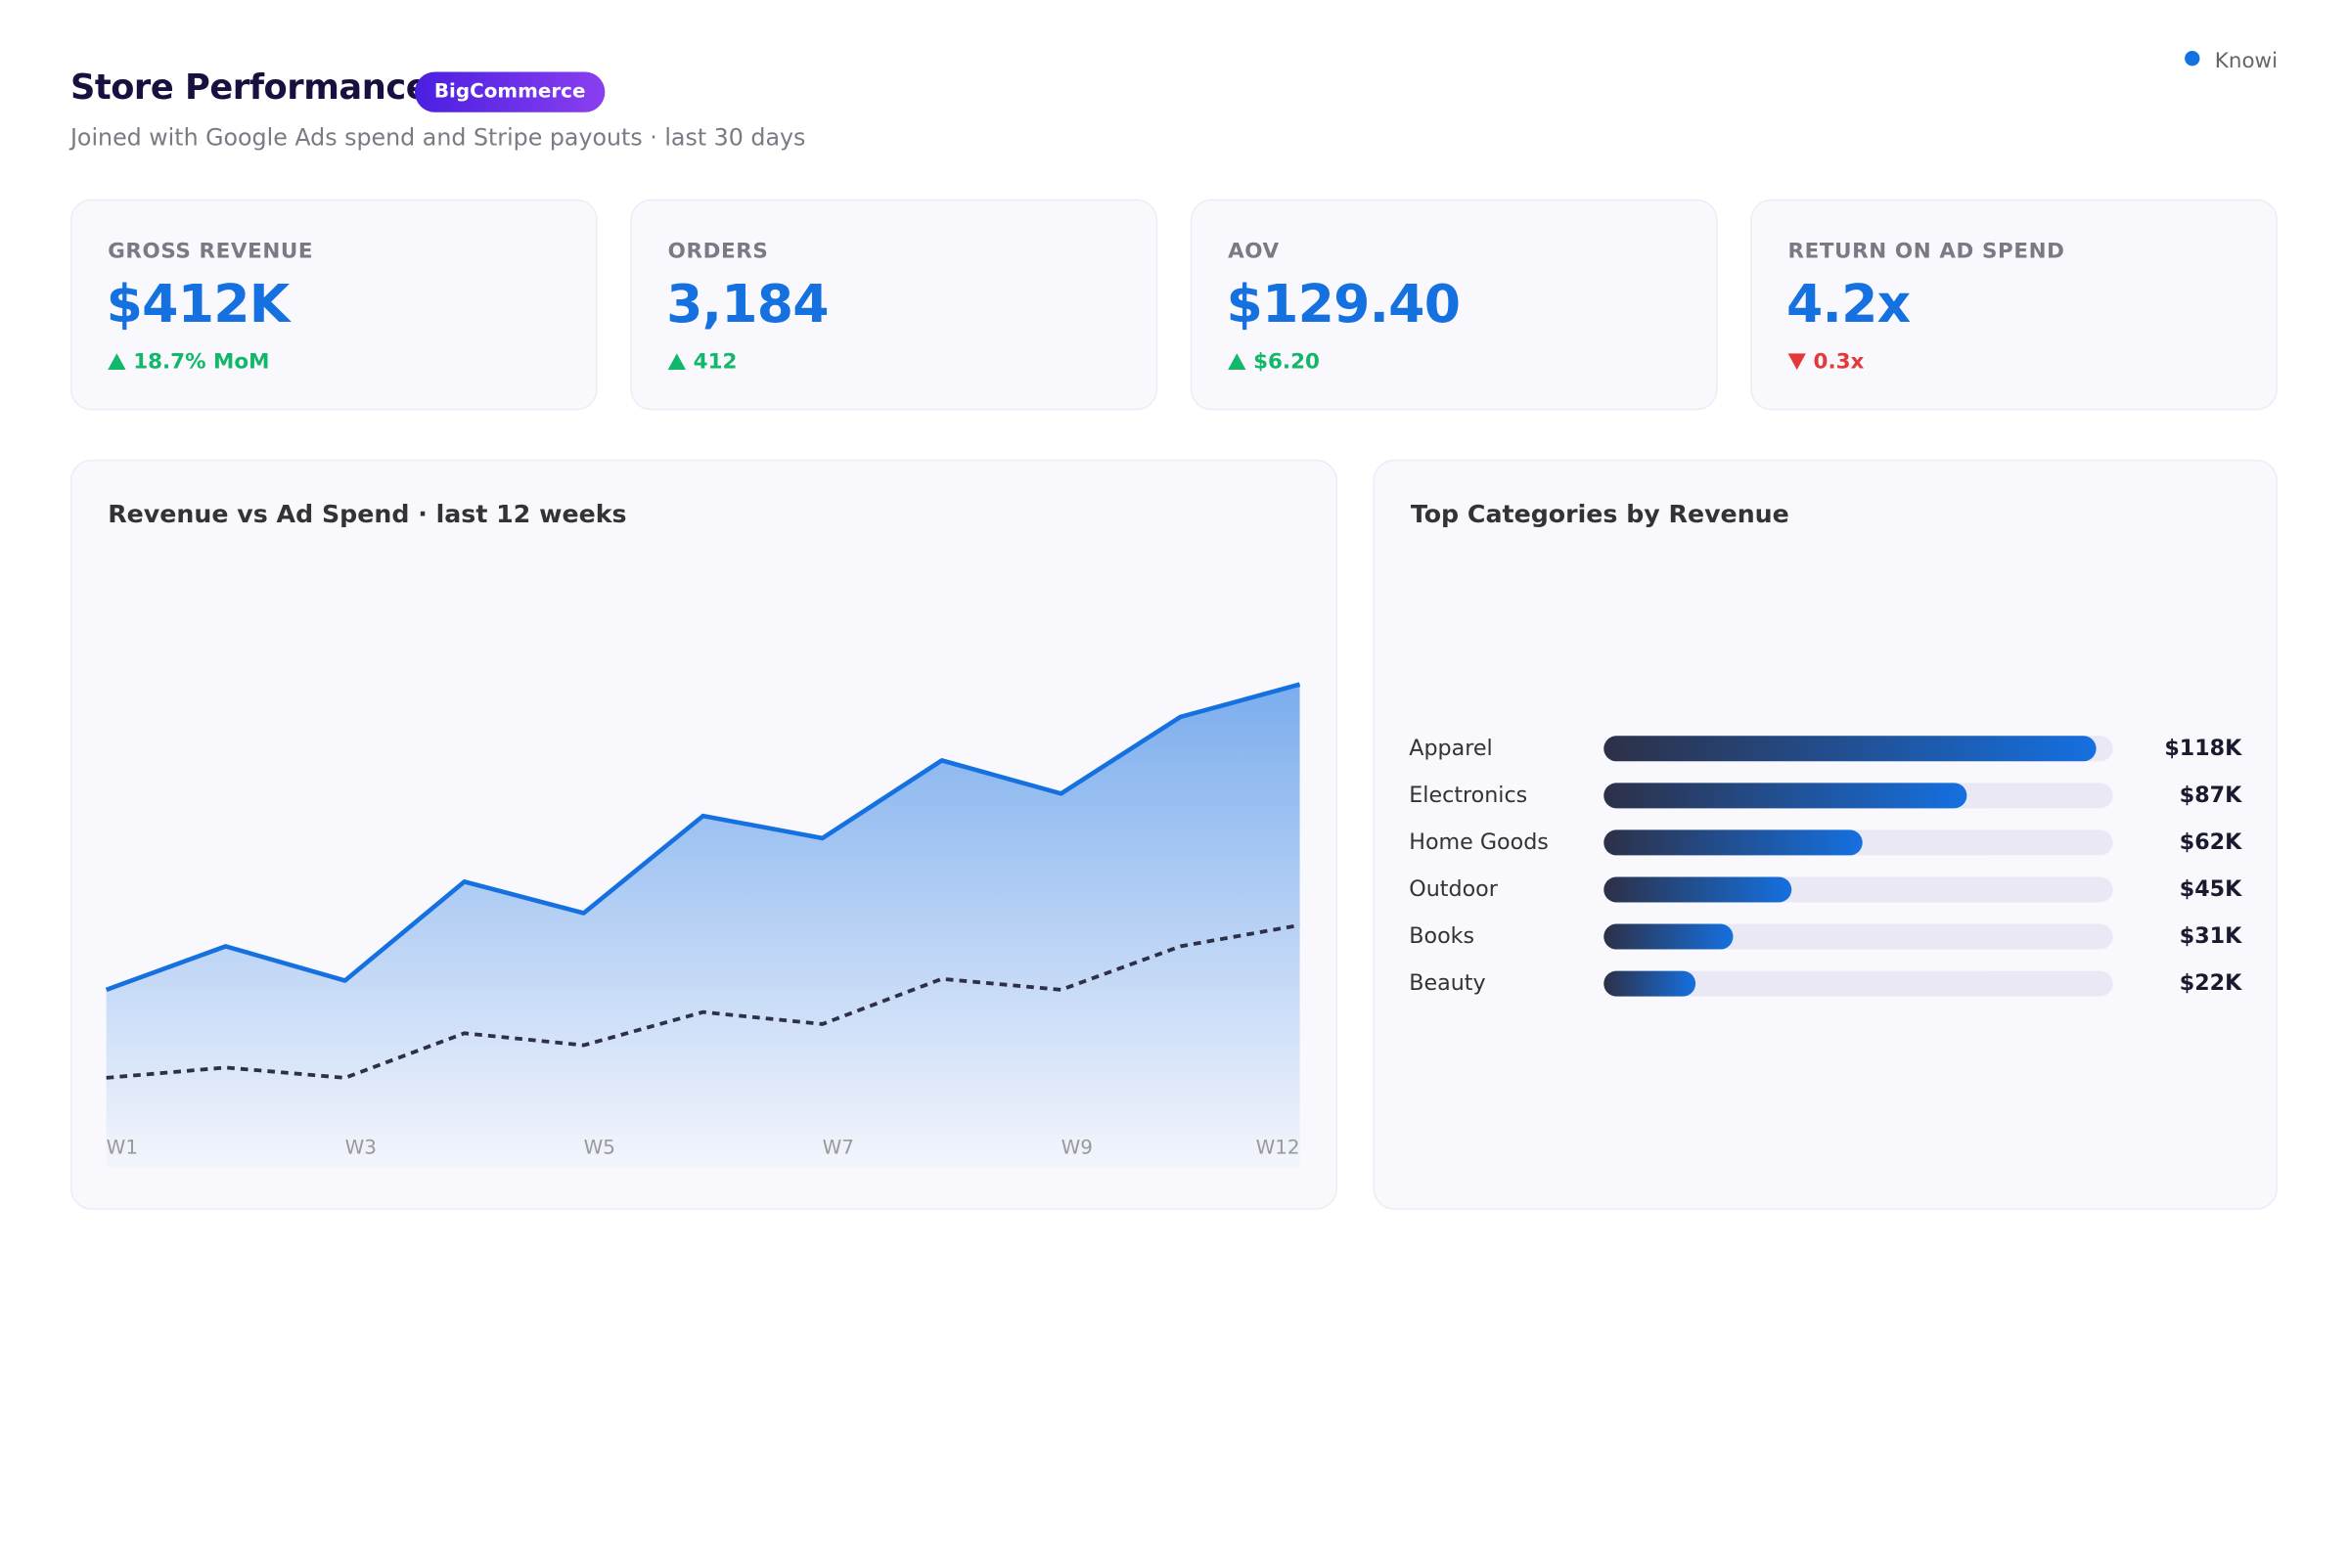 This screenshot has width=2348, height=1568. Describe the element at coordinates (894, 305) in the screenshot. I see `kpi-card: ORDERS 3,184 412` at that location.